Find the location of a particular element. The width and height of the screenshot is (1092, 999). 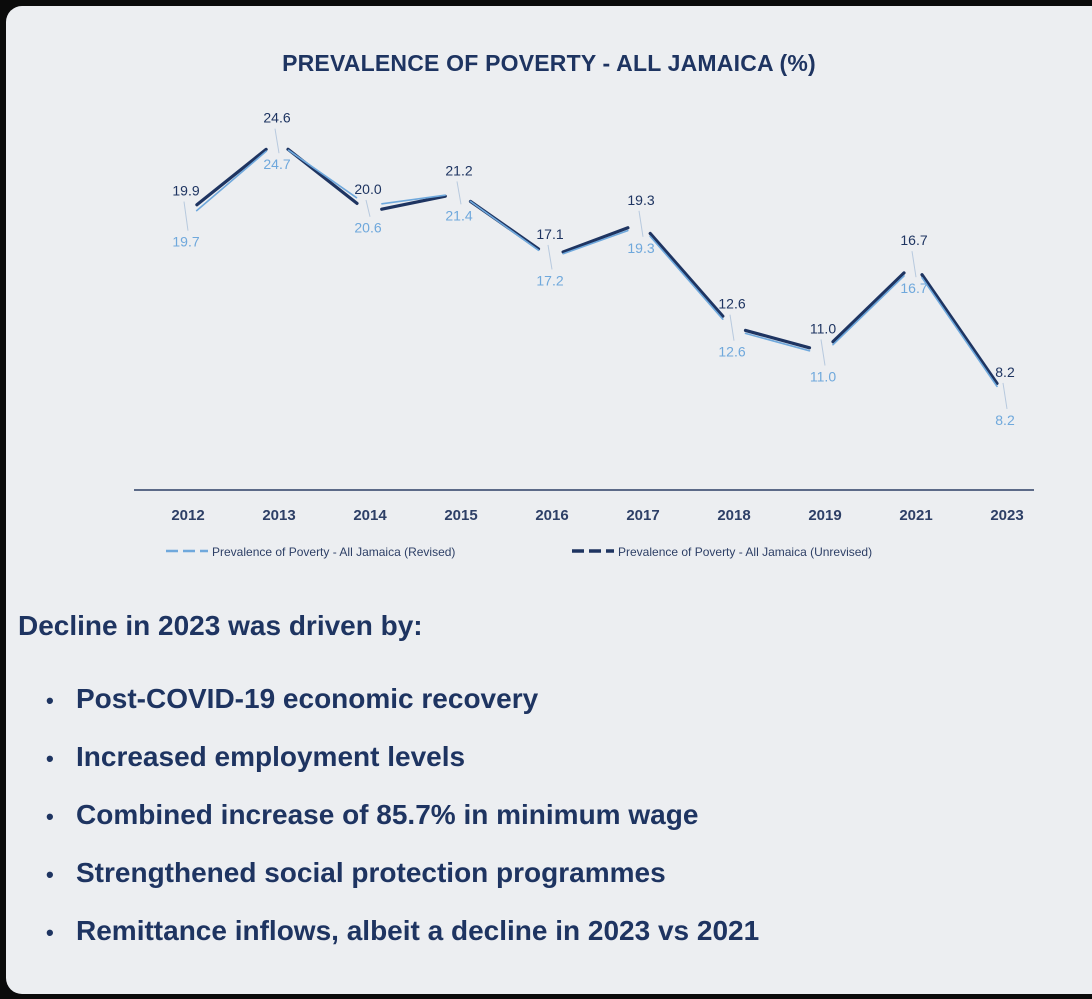

x-tick-label-2021: 2021 is located at coordinates (915, 515).